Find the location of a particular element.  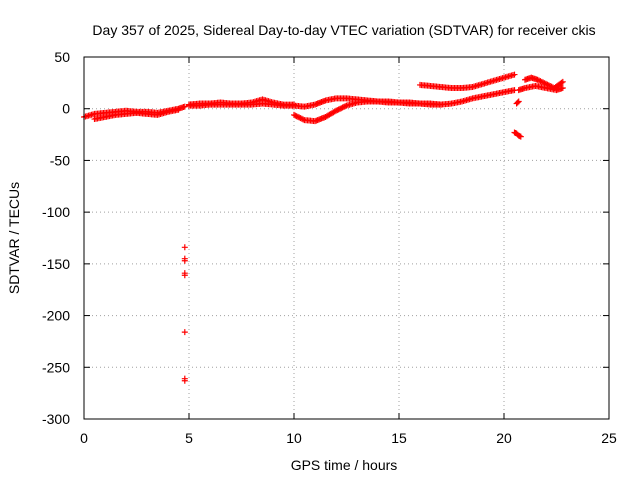

x-tick-label: 0 is located at coordinates (84, 438).